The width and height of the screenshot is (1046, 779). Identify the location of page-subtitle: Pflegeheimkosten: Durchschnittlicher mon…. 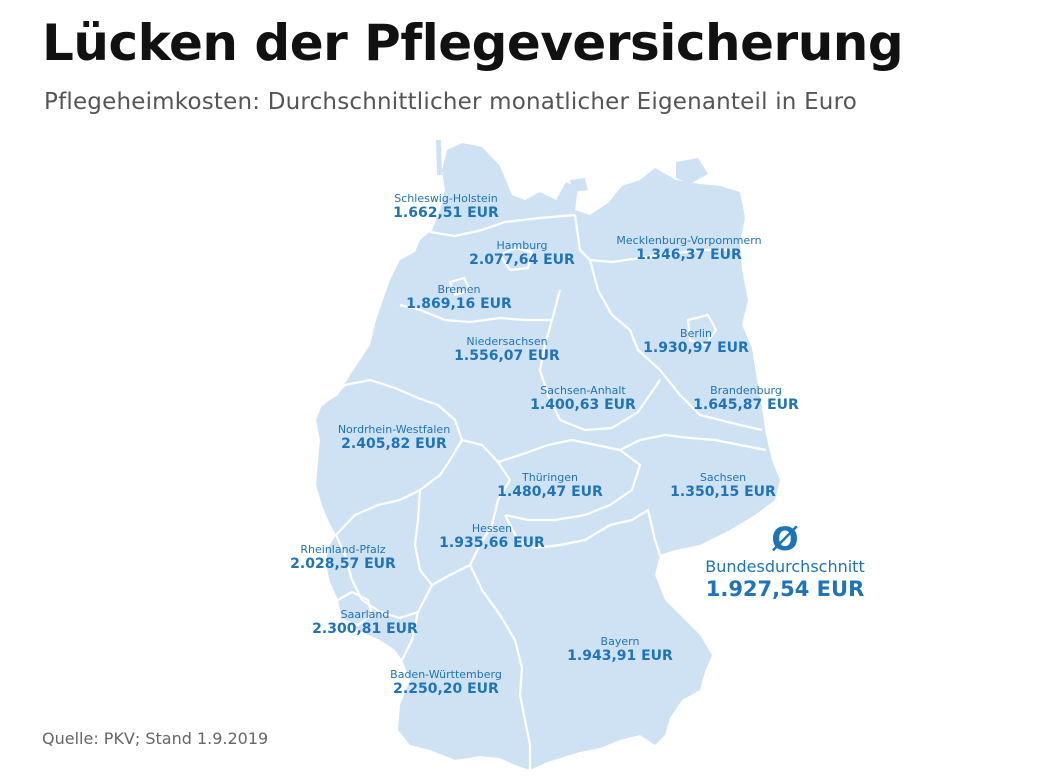
(451, 102).